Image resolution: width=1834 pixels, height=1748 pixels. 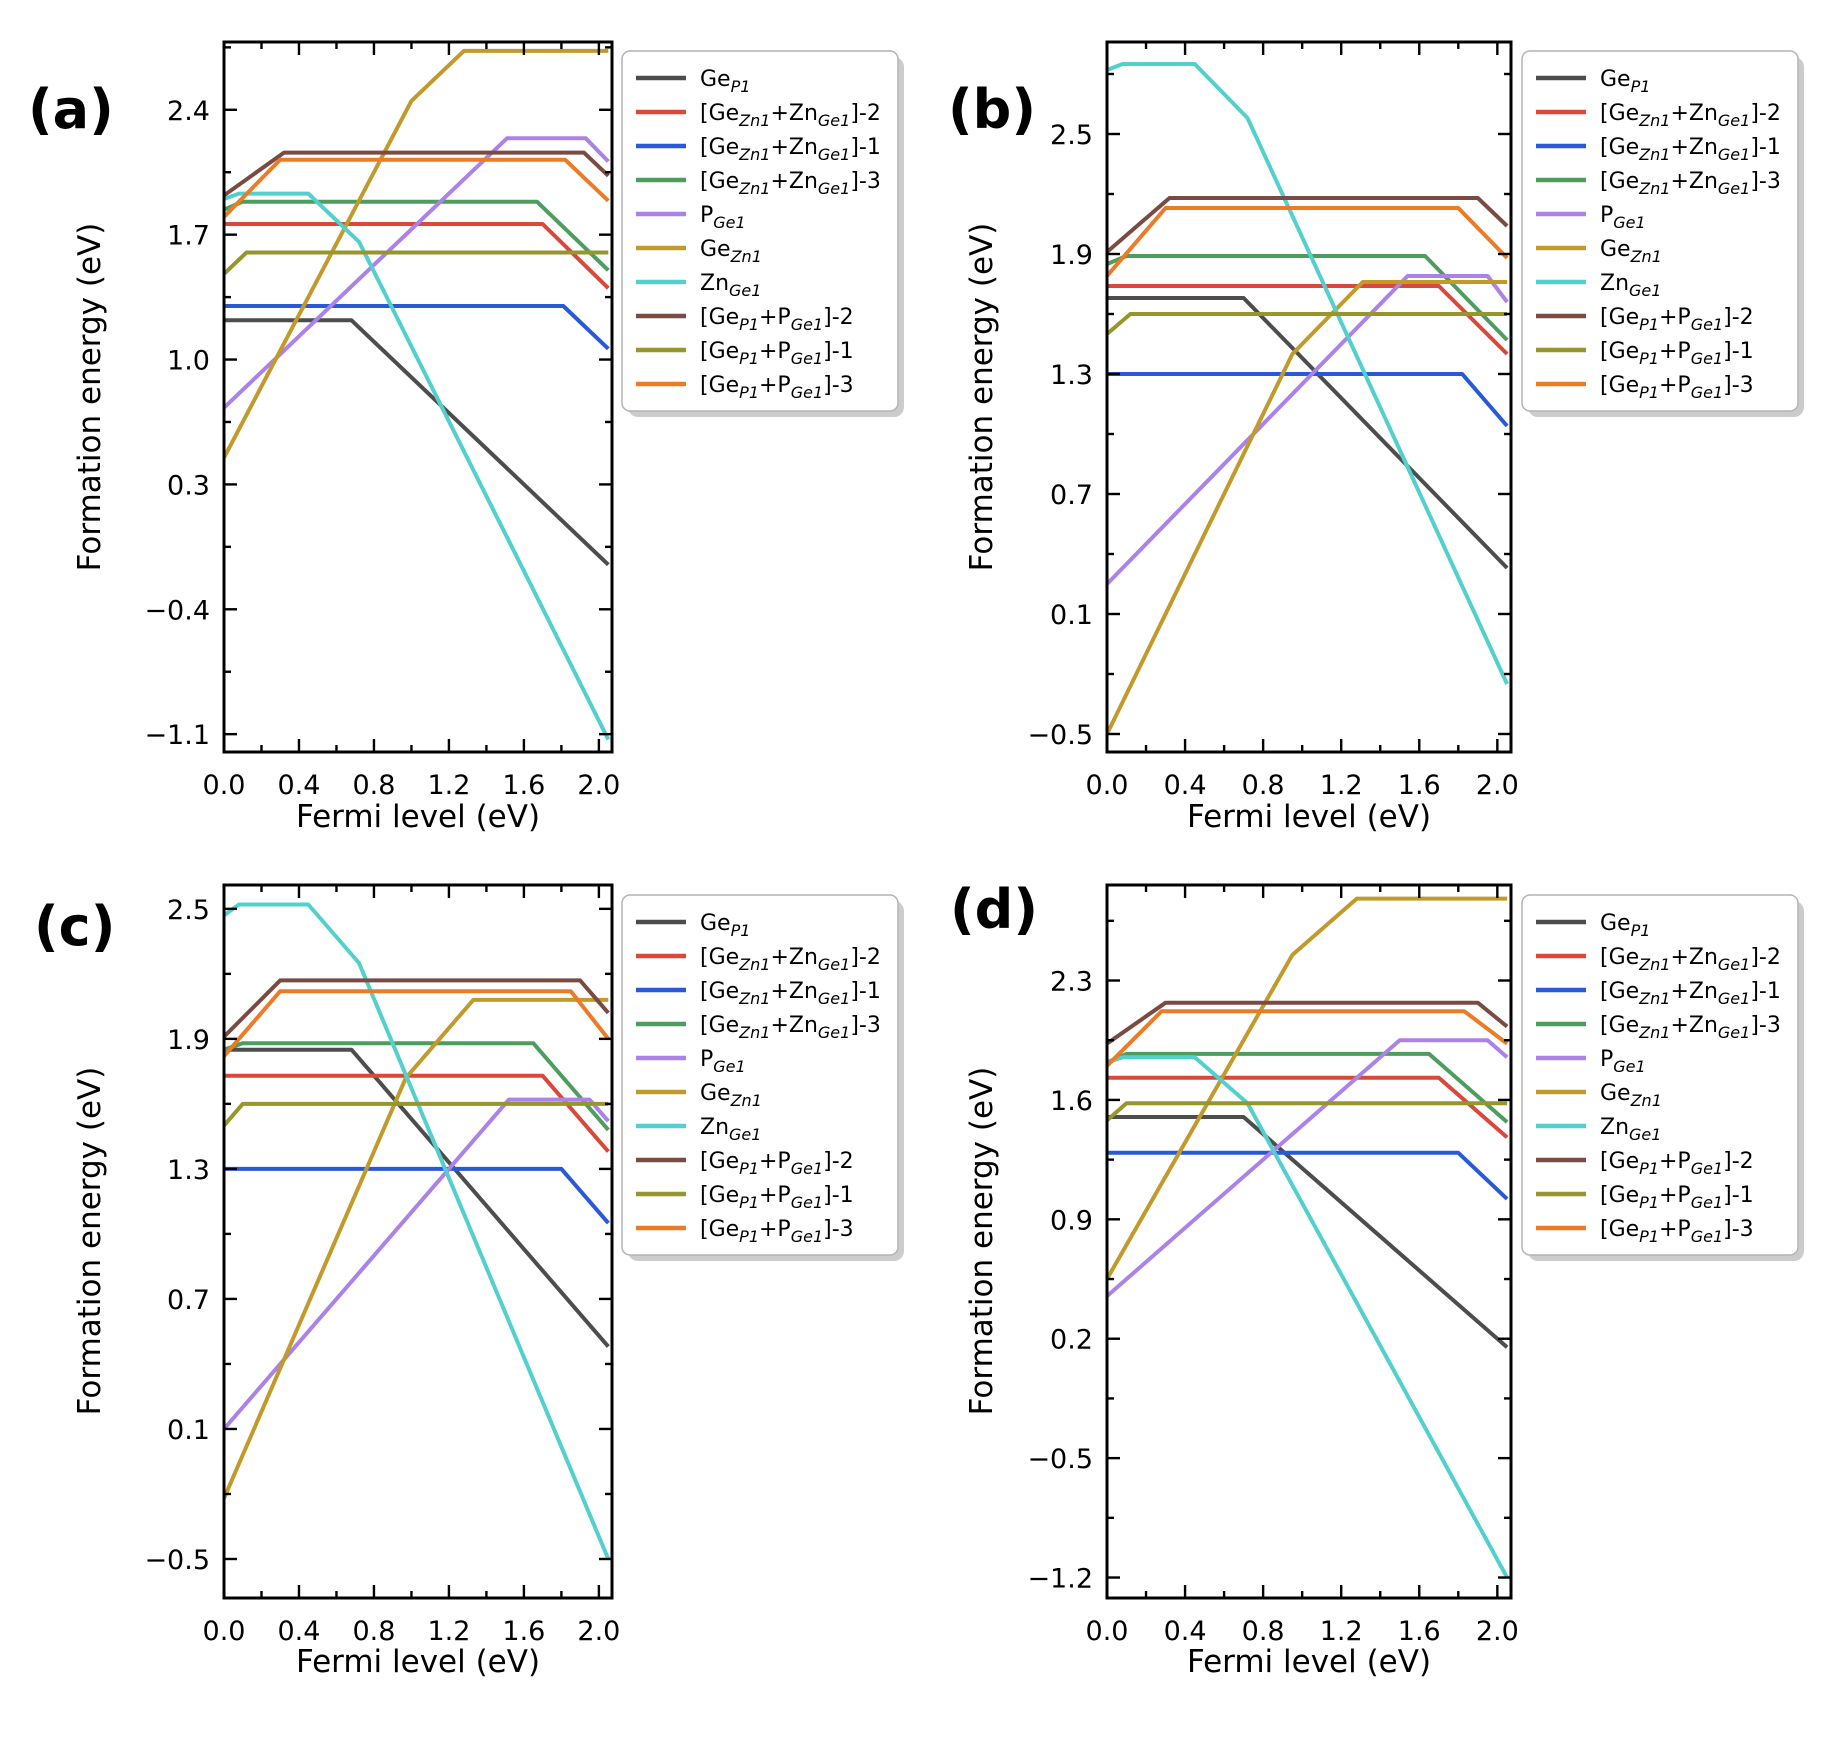 I want to click on legend-label-gep_pge_2: [GeP1+PGe1]-2, so click(x=777, y=1163).